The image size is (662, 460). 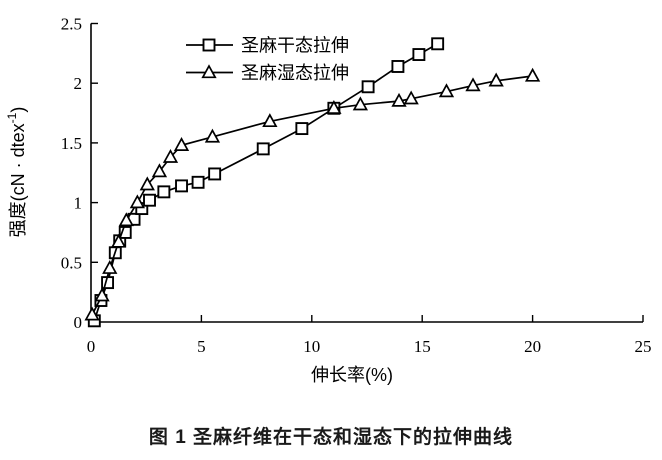 I want to click on y-tick-label: 1.5, so click(x=71, y=143).